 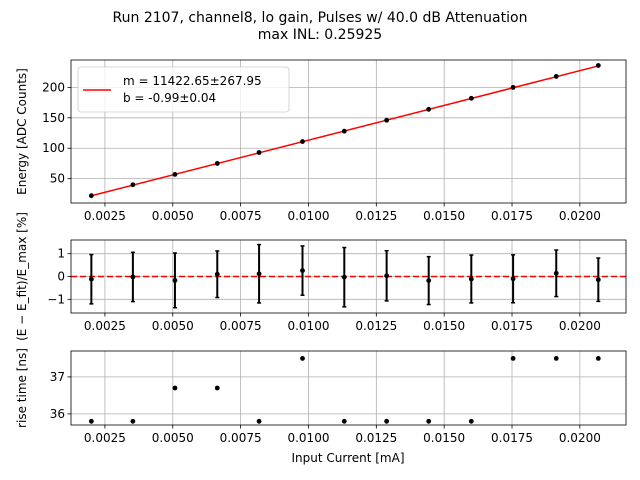 What do you see at coordinates (61, 254) in the screenshot?
I see `y-tick-label: 1` at bounding box center [61, 254].